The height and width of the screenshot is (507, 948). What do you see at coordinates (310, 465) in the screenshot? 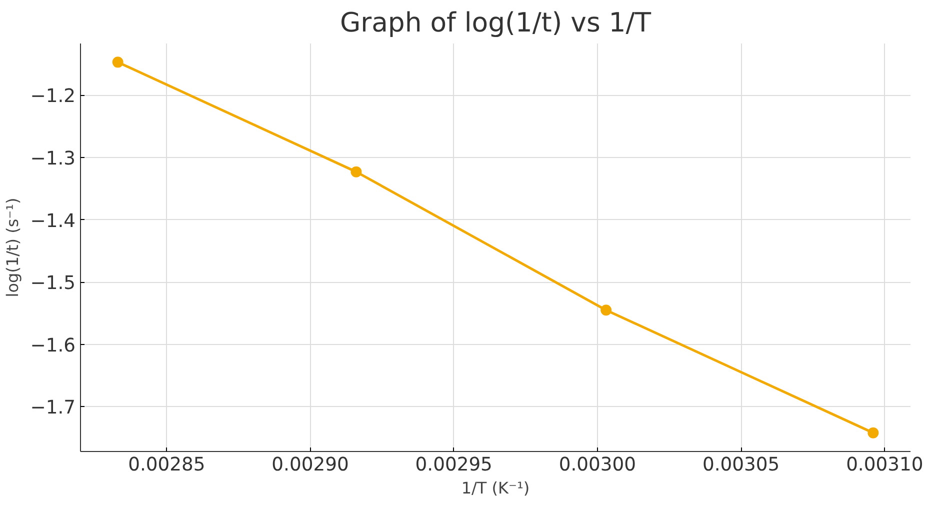
I see `x-tick-label: 0.00290` at bounding box center [310, 465].